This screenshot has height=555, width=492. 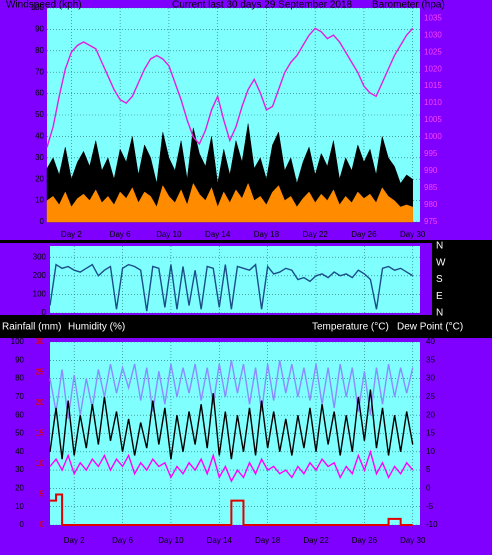 I want to click on y2-tick-label: 975, so click(x=431, y=221).